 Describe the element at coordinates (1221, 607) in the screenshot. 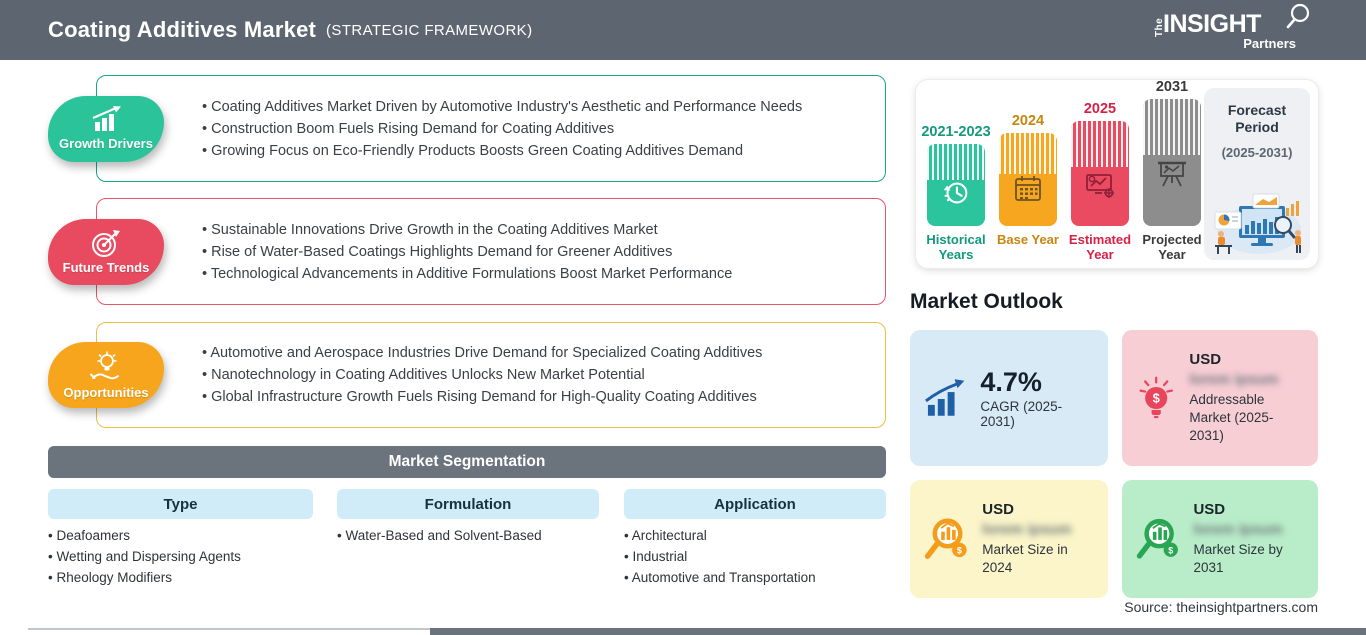

I see `source-attribution: Source: theinsightpartners.com` at that location.